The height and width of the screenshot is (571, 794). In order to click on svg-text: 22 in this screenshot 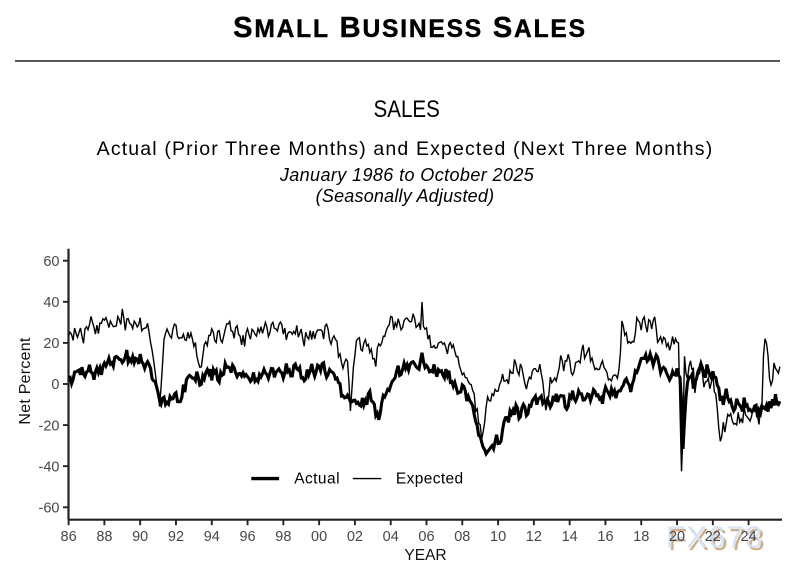, I will do `click(713, 537)`.